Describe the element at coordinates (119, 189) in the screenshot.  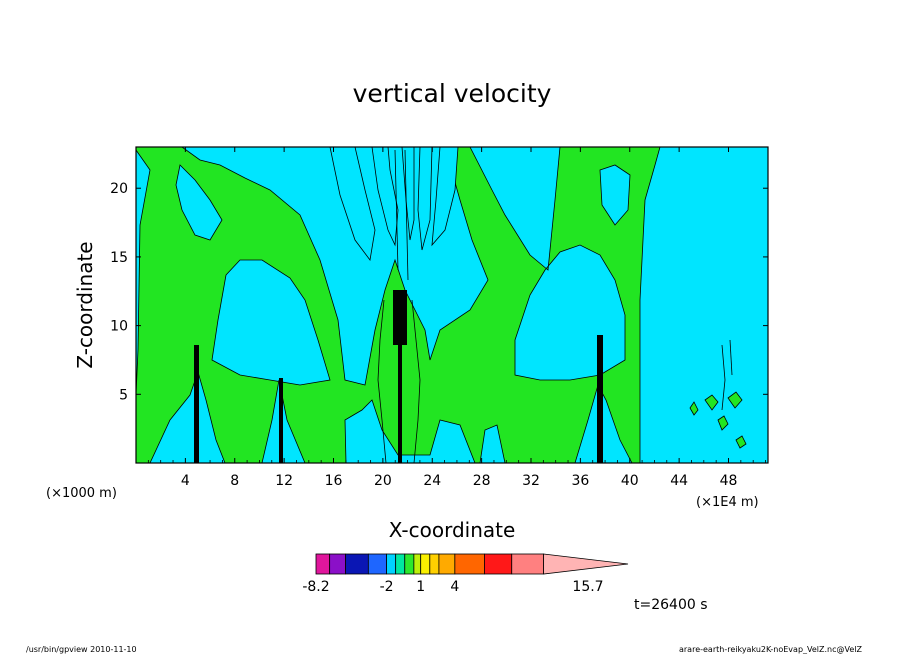
I see `y-tick-label-3: 20` at that location.